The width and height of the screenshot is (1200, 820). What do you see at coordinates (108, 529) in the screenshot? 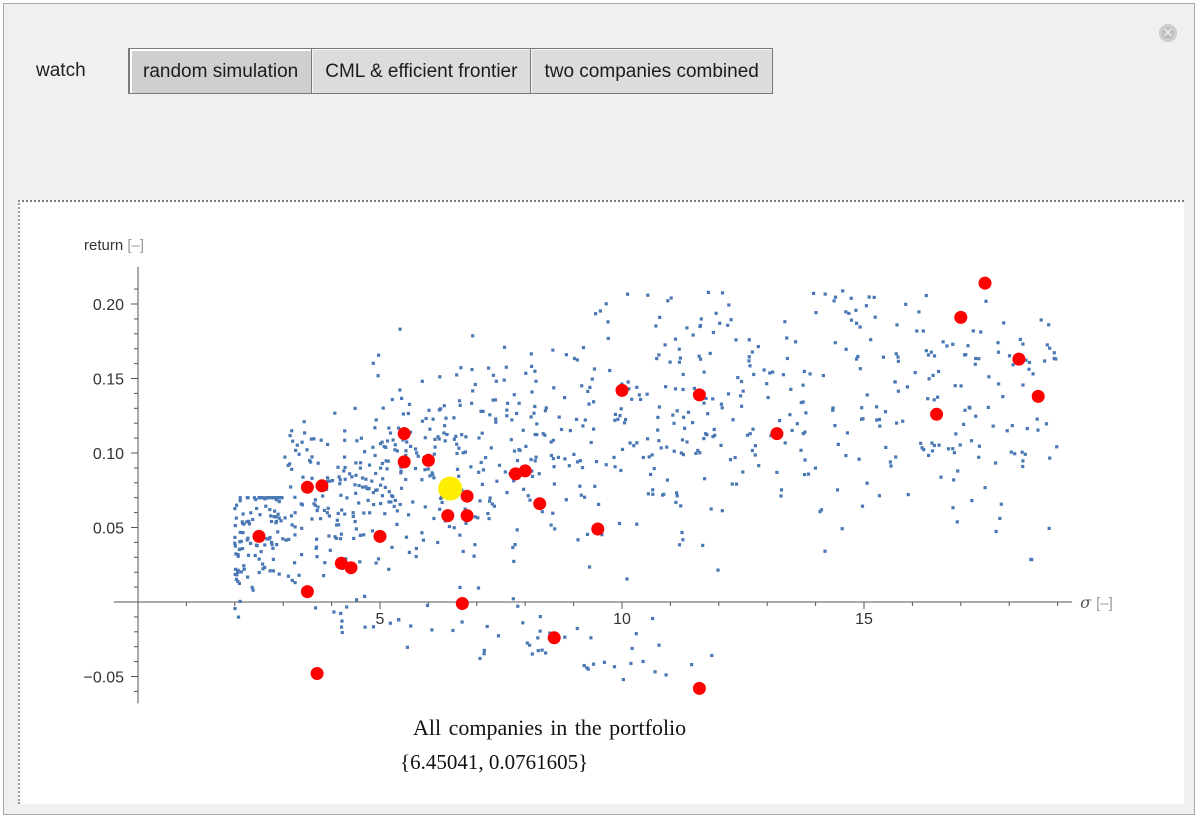
I see `y-tick-label: 0.05` at bounding box center [108, 529].